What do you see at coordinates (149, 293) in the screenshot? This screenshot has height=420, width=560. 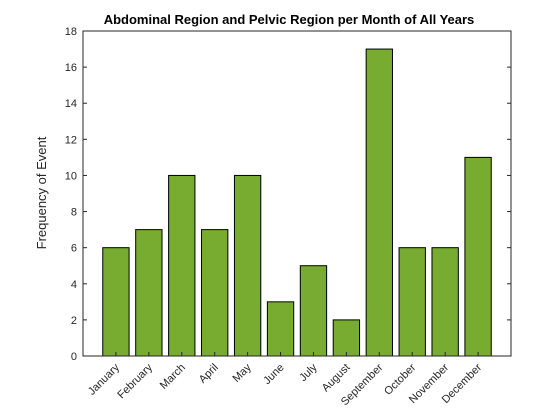 I see `bar-february` at bounding box center [149, 293].